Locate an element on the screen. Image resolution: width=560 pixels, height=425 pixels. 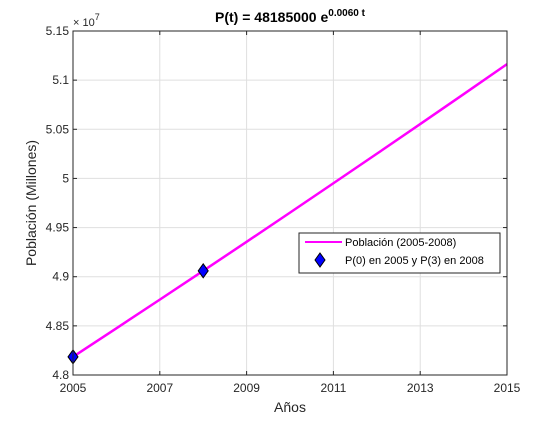
y-tick-label: 5 is located at coordinates (65, 178).